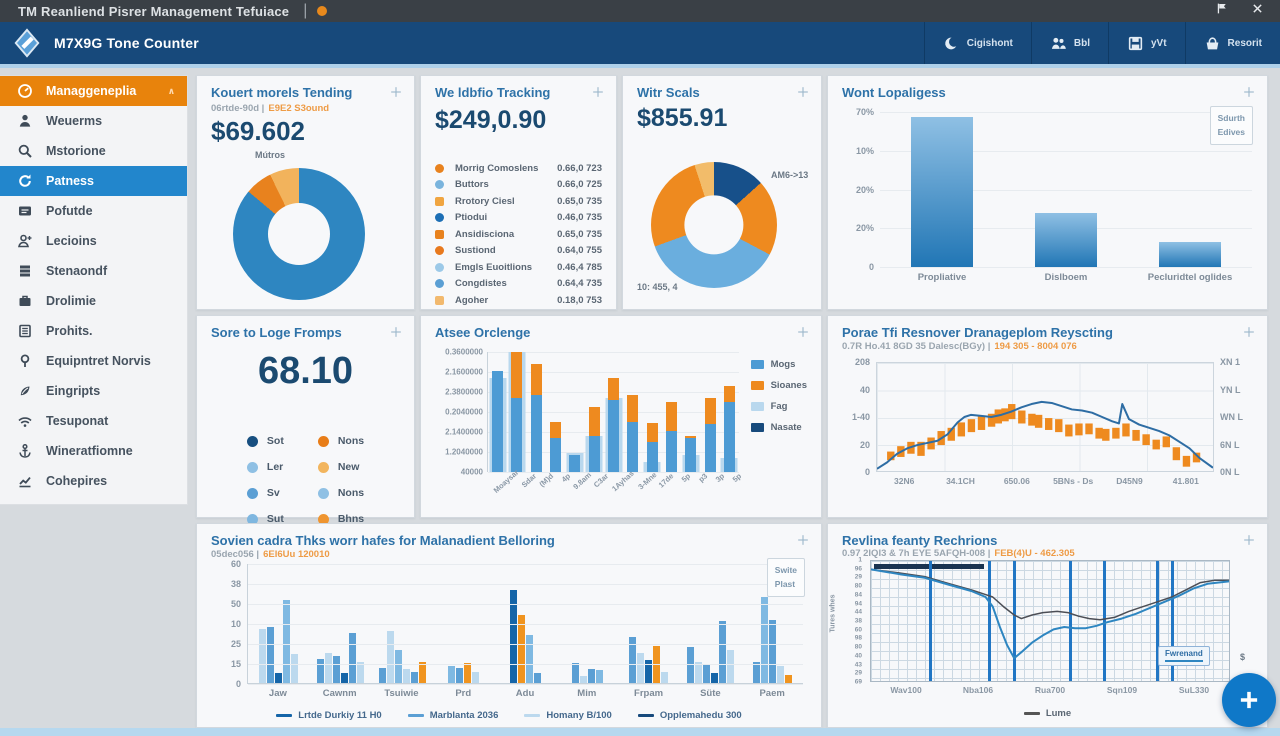 The height and width of the screenshot is (736, 1280). What do you see at coordinates (464, 715) in the screenshot?
I see `legend-label: Marblanta 2036` at bounding box center [464, 715].